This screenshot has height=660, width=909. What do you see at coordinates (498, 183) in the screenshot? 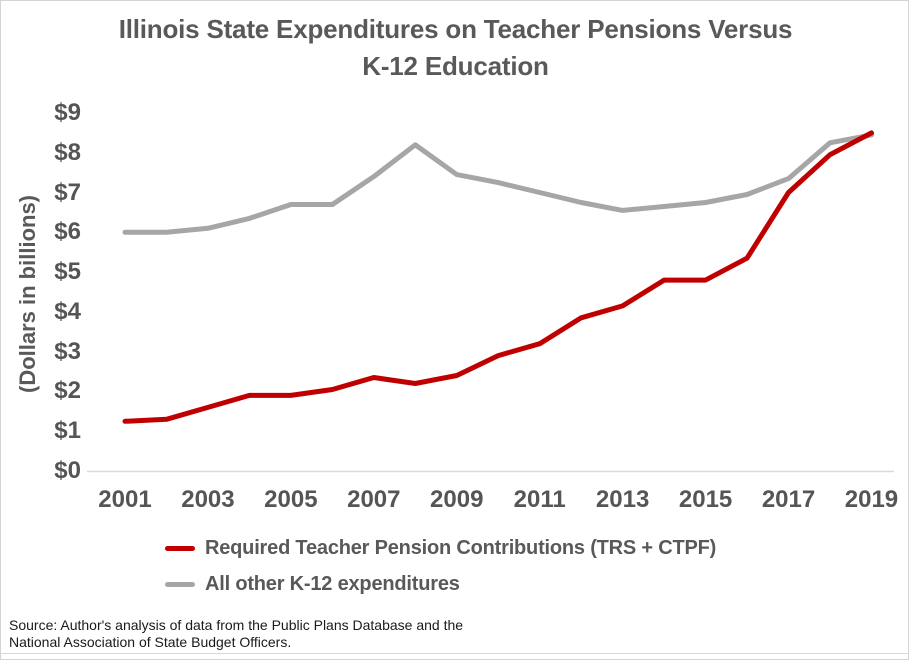
I see `series-line` at bounding box center [498, 183].